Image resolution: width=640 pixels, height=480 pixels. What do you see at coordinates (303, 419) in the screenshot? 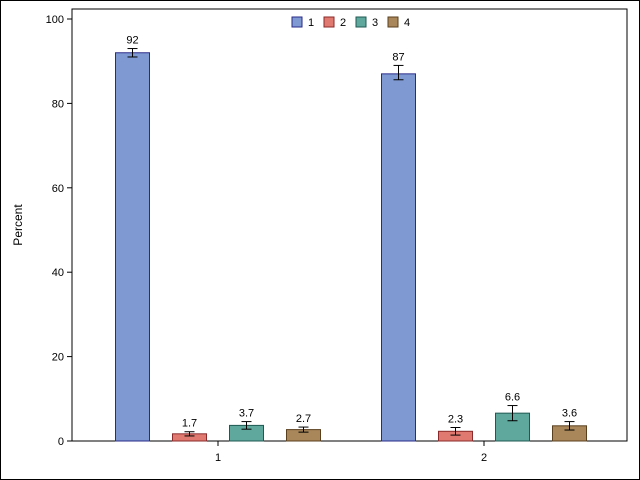
I see `data-label: 2.7` at bounding box center [303, 419].